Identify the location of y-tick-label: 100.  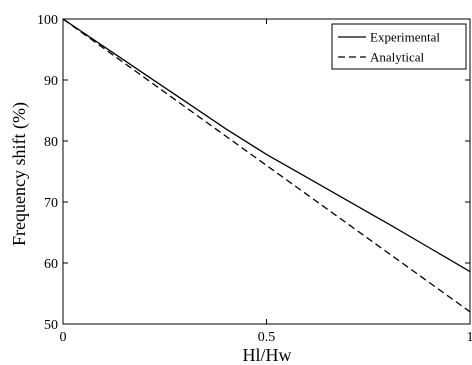
(47, 20).